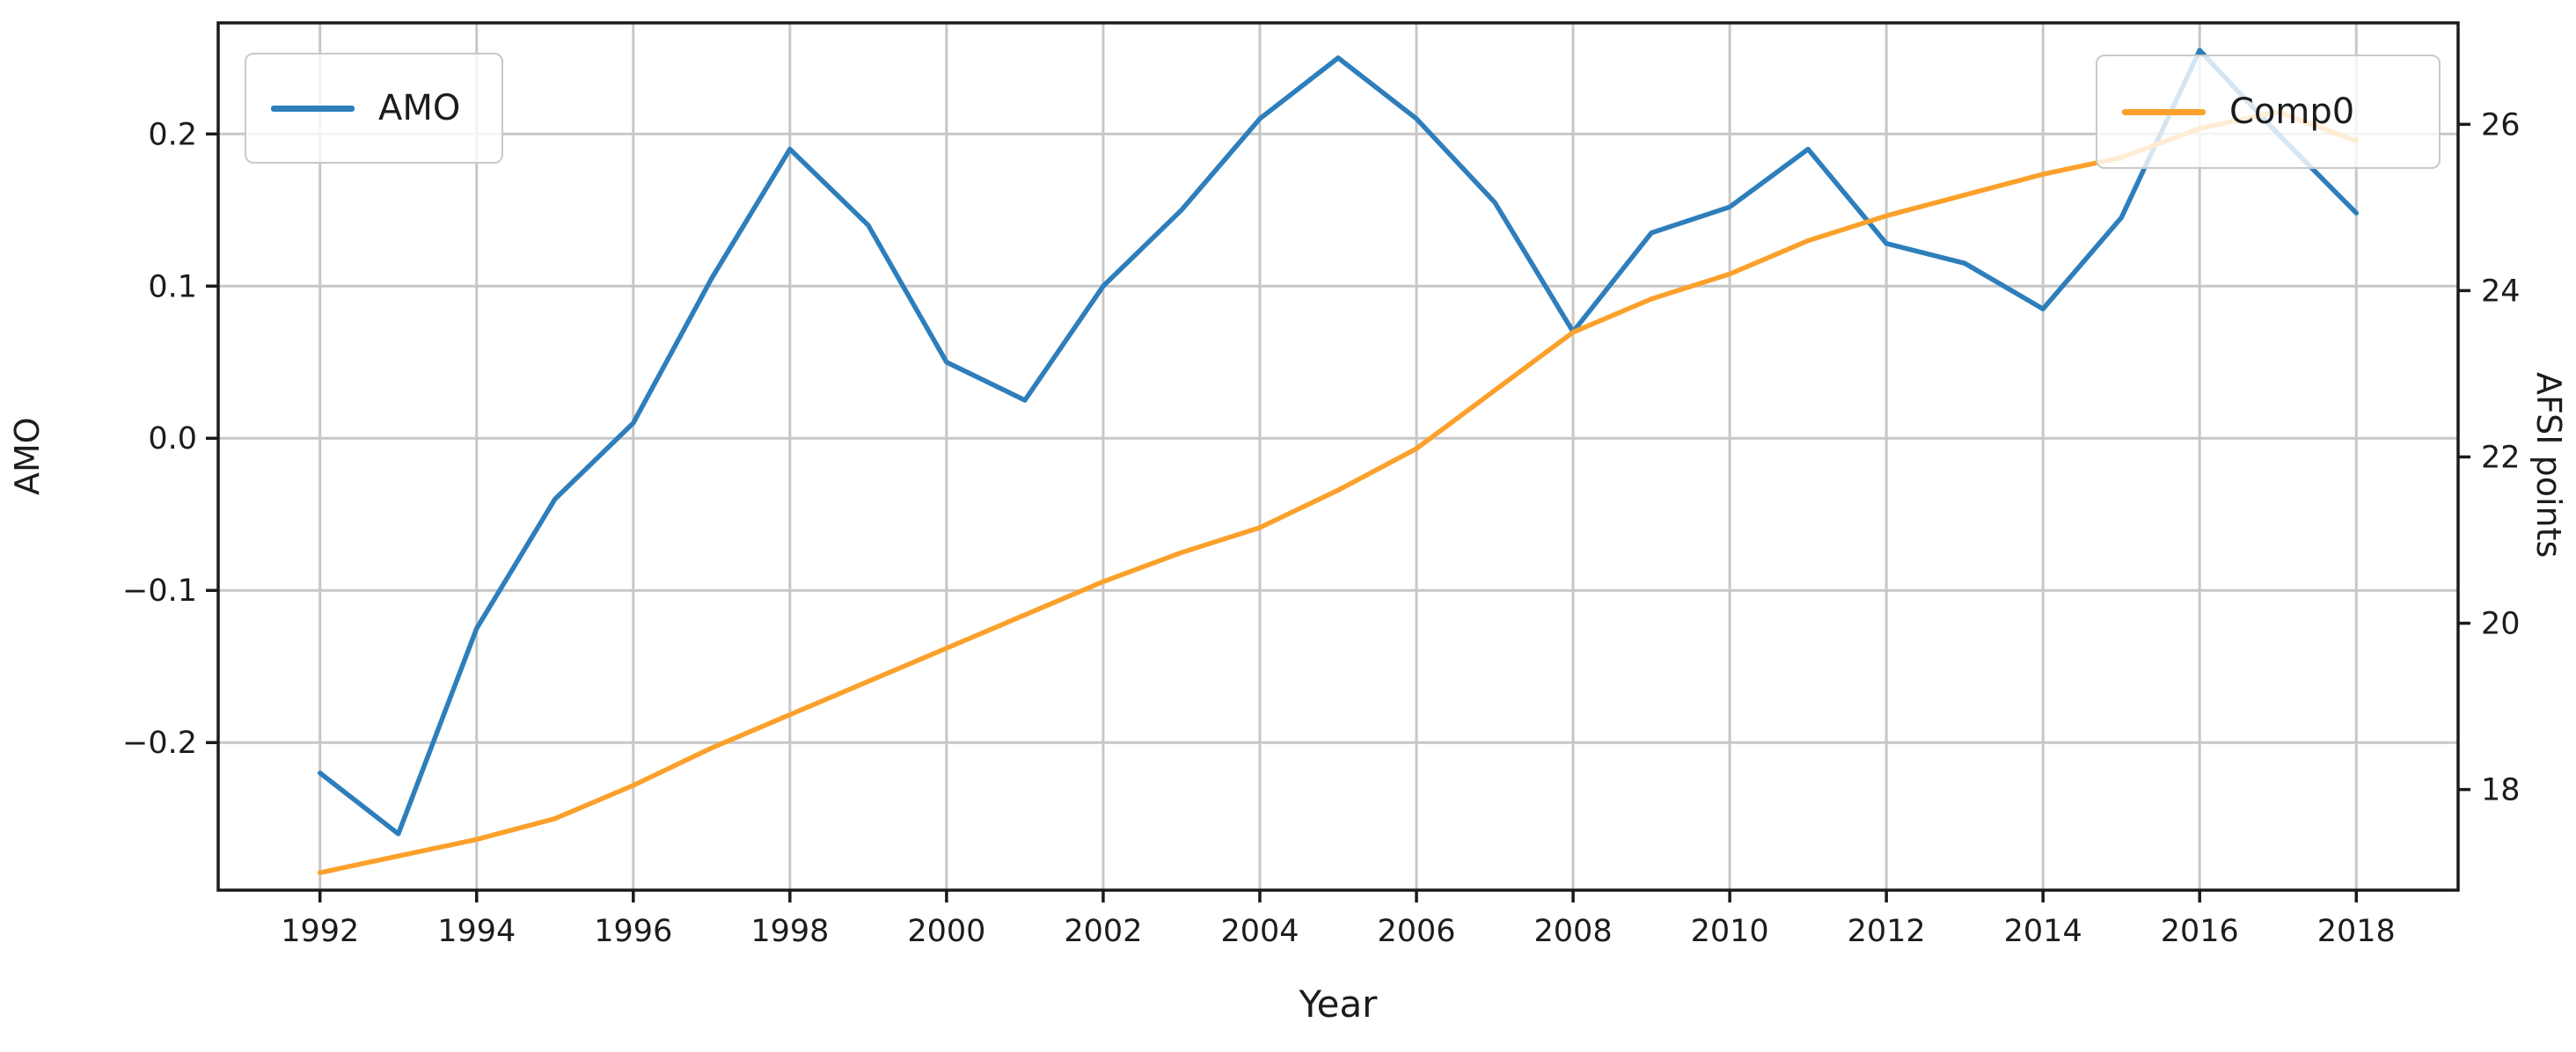  I want to click on x-tick-label: 2004, so click(1259, 931).